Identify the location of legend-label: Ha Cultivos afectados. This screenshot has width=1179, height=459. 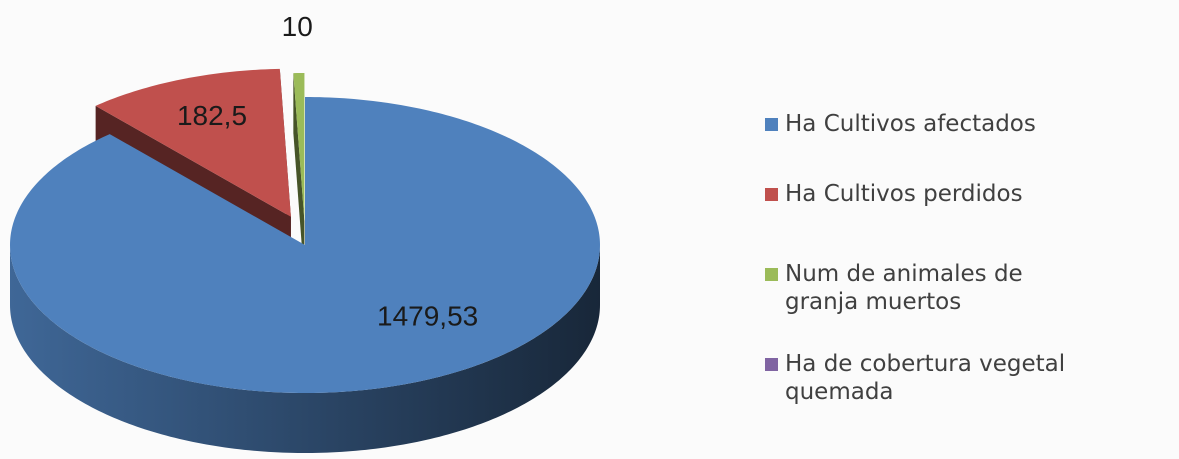
(910, 124).